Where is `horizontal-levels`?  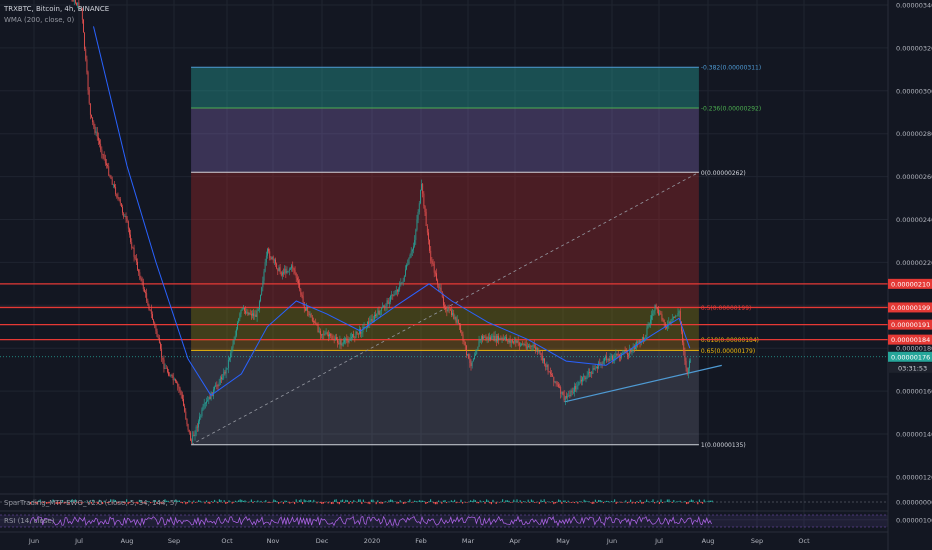 horizontal-levels is located at coordinates (444, 320).